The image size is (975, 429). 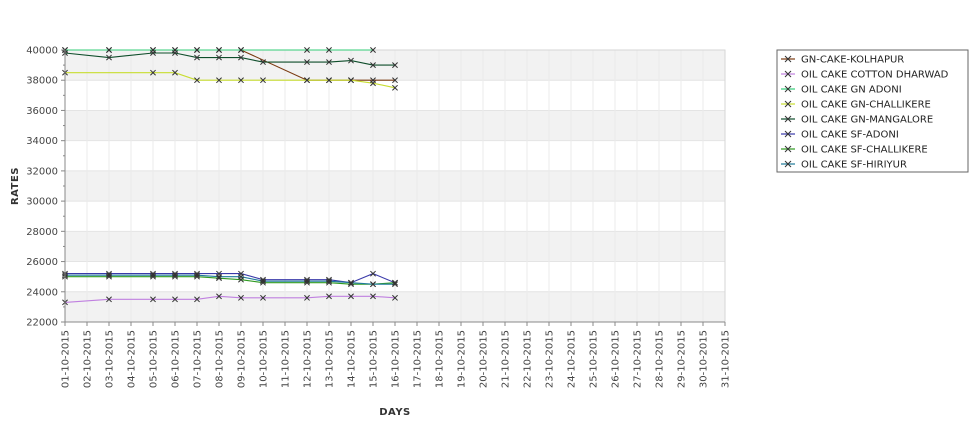 I want to click on legend-label: OIL CAKE SF-HIRIYUR, so click(x=854, y=165).